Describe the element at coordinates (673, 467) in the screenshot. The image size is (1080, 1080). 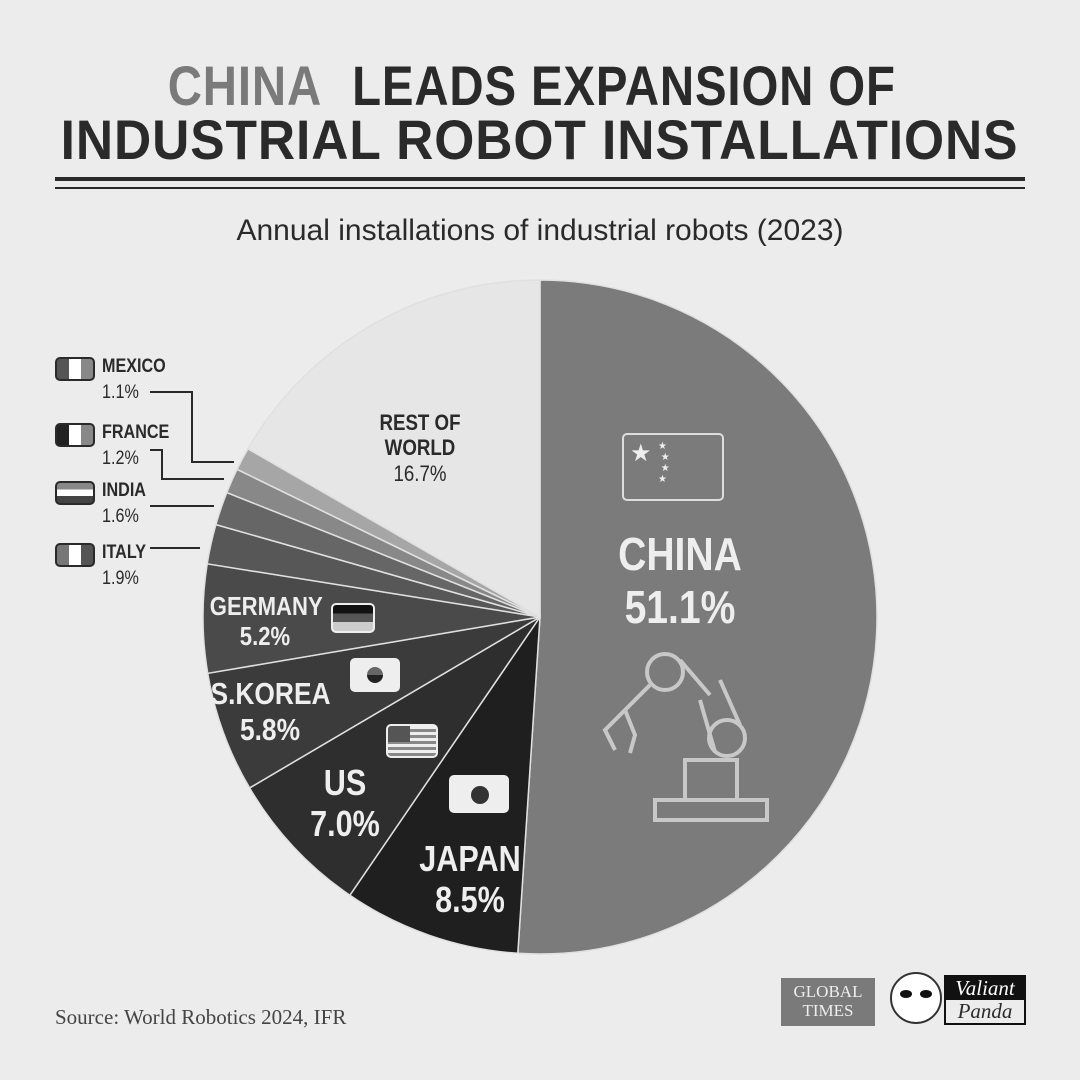
I see `china-flag-icon: ★ ★ ★ ★ ★` at that location.